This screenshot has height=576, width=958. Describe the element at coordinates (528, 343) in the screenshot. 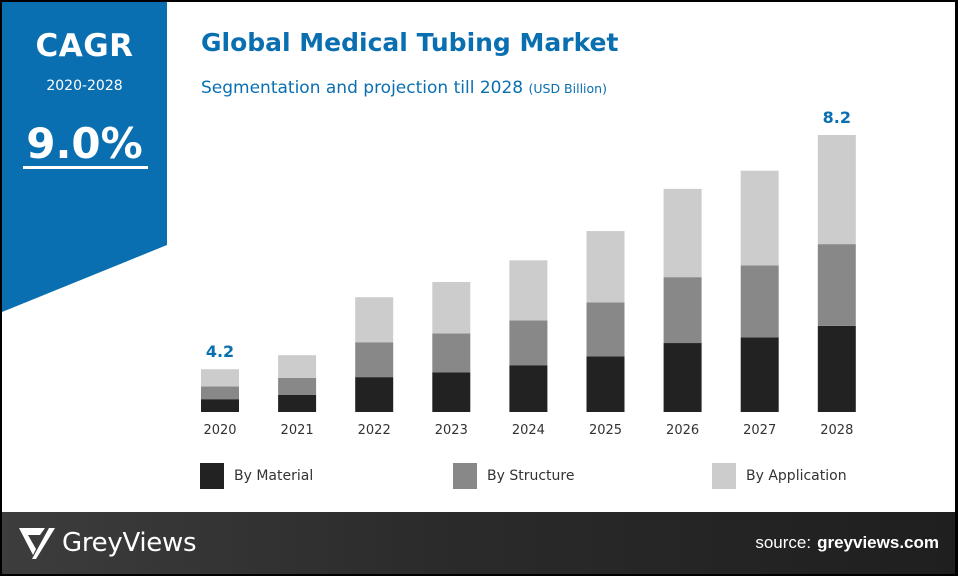

I see `bar-segment-by-structure-2024` at that location.